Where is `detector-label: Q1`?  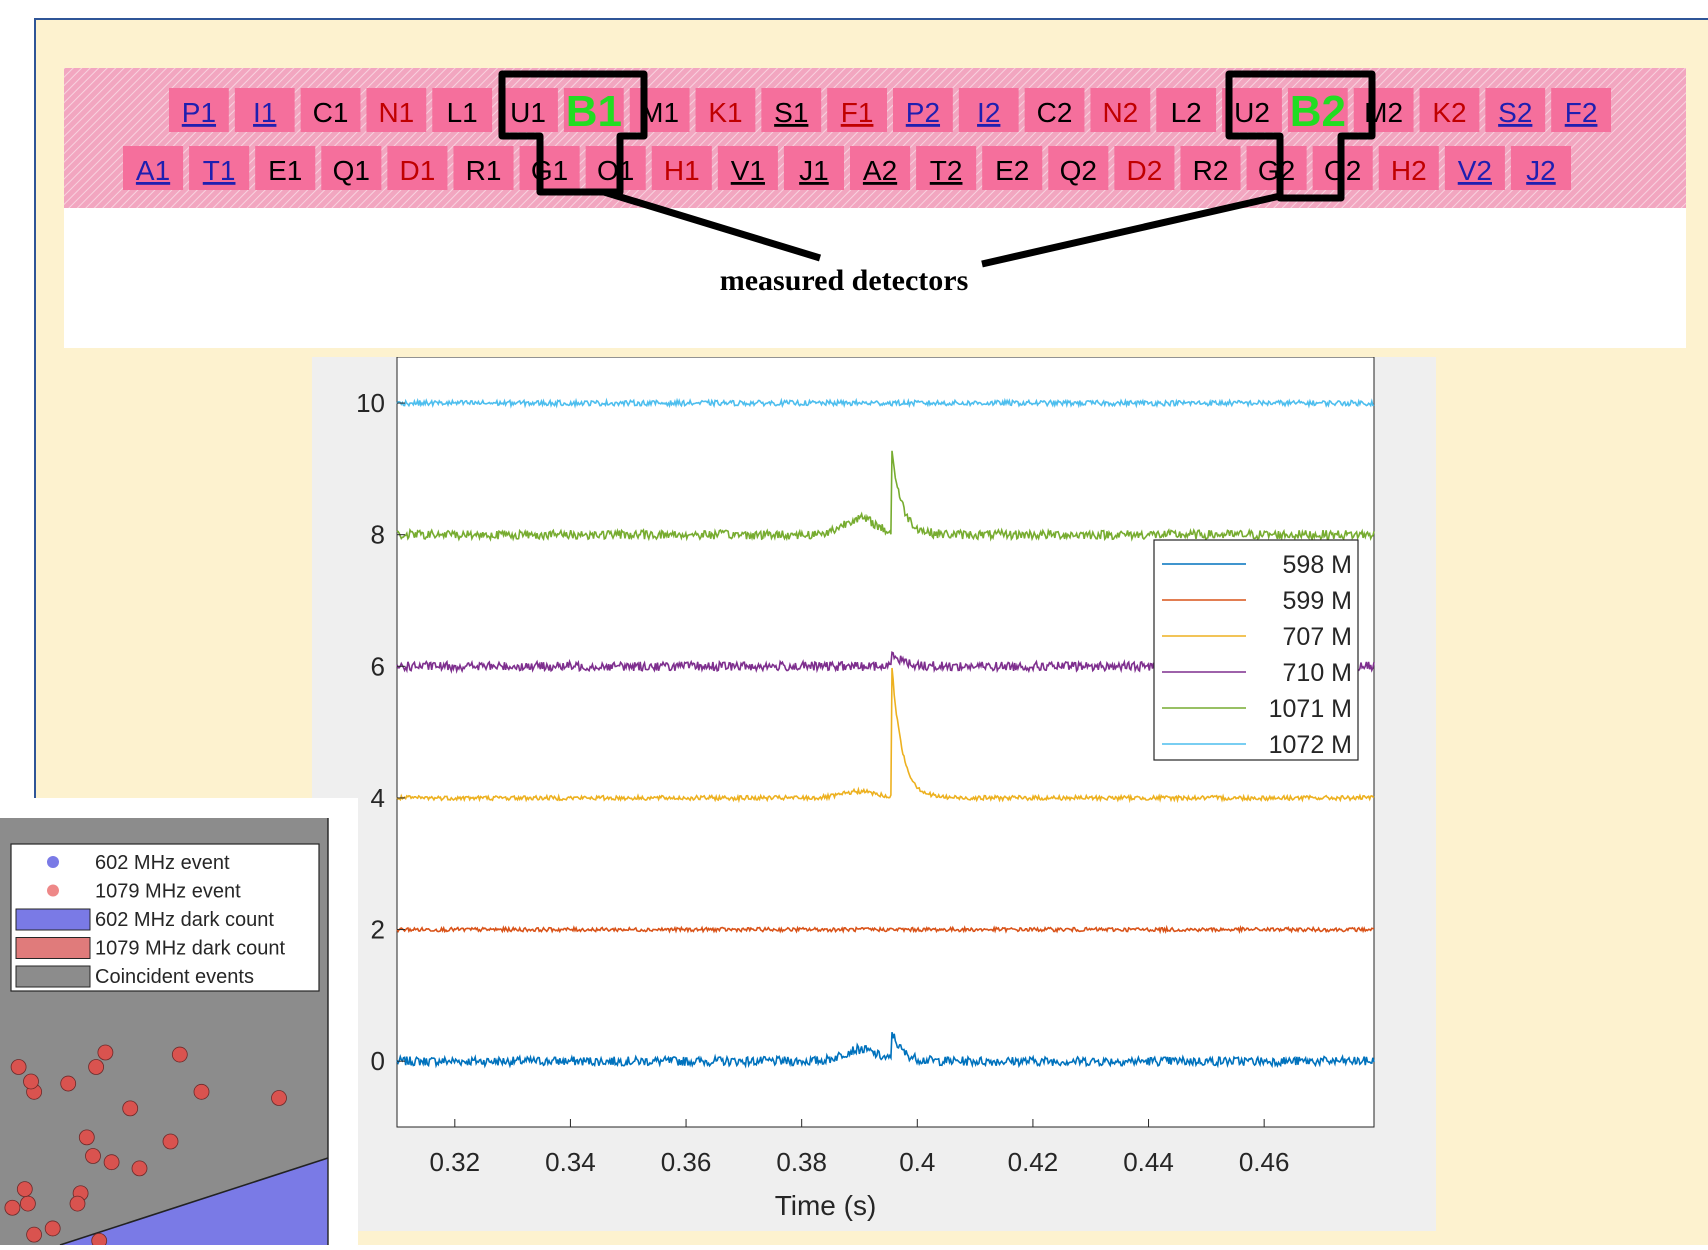 detector-label: Q1 is located at coordinates (351, 170).